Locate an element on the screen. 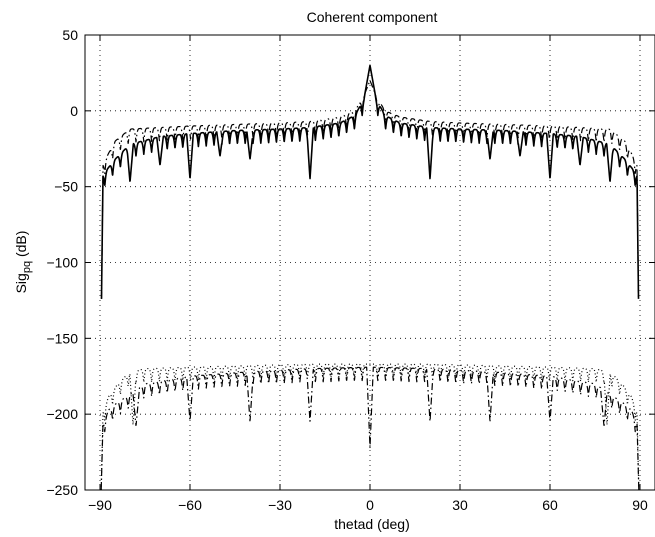 The width and height of the screenshot is (655, 537). y-tick-label: −50 is located at coordinates (66, 187).